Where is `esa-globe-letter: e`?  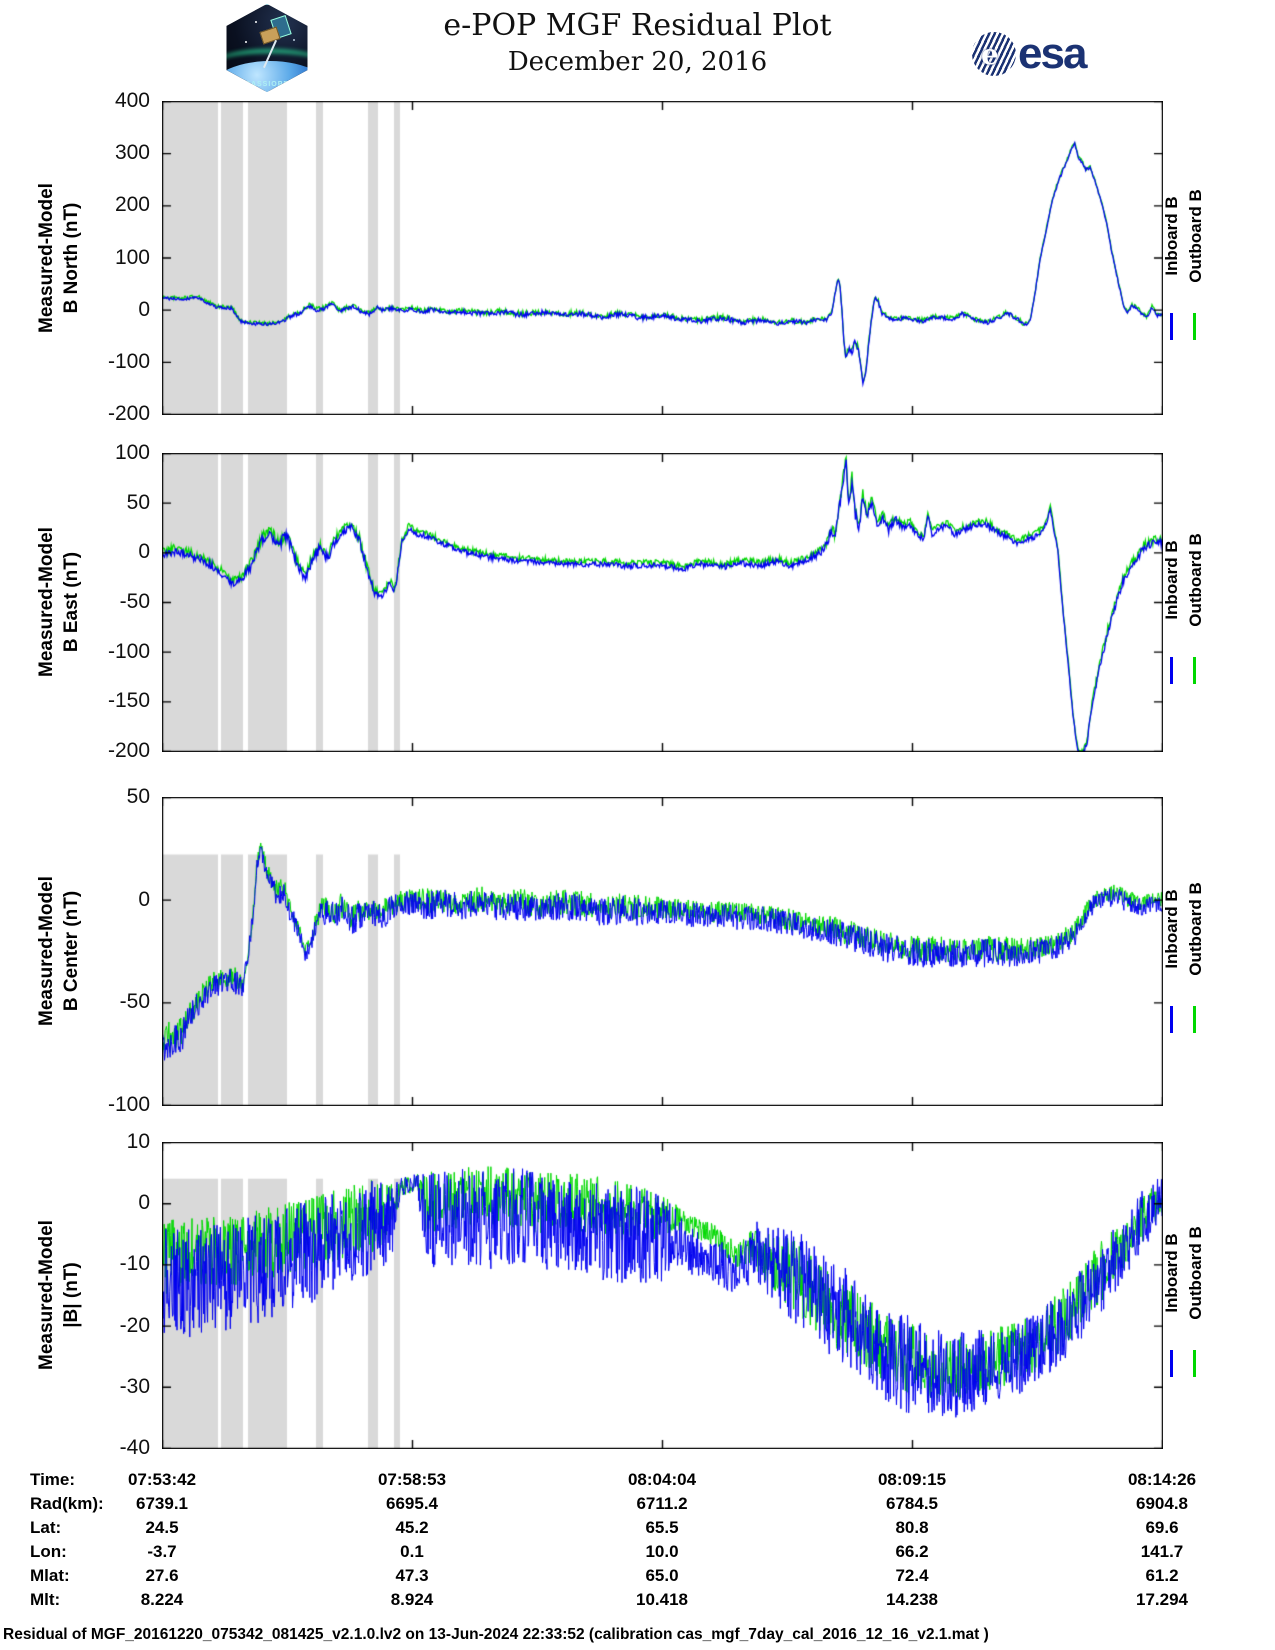
esa-globe-letter: e is located at coordinates (990, 54).